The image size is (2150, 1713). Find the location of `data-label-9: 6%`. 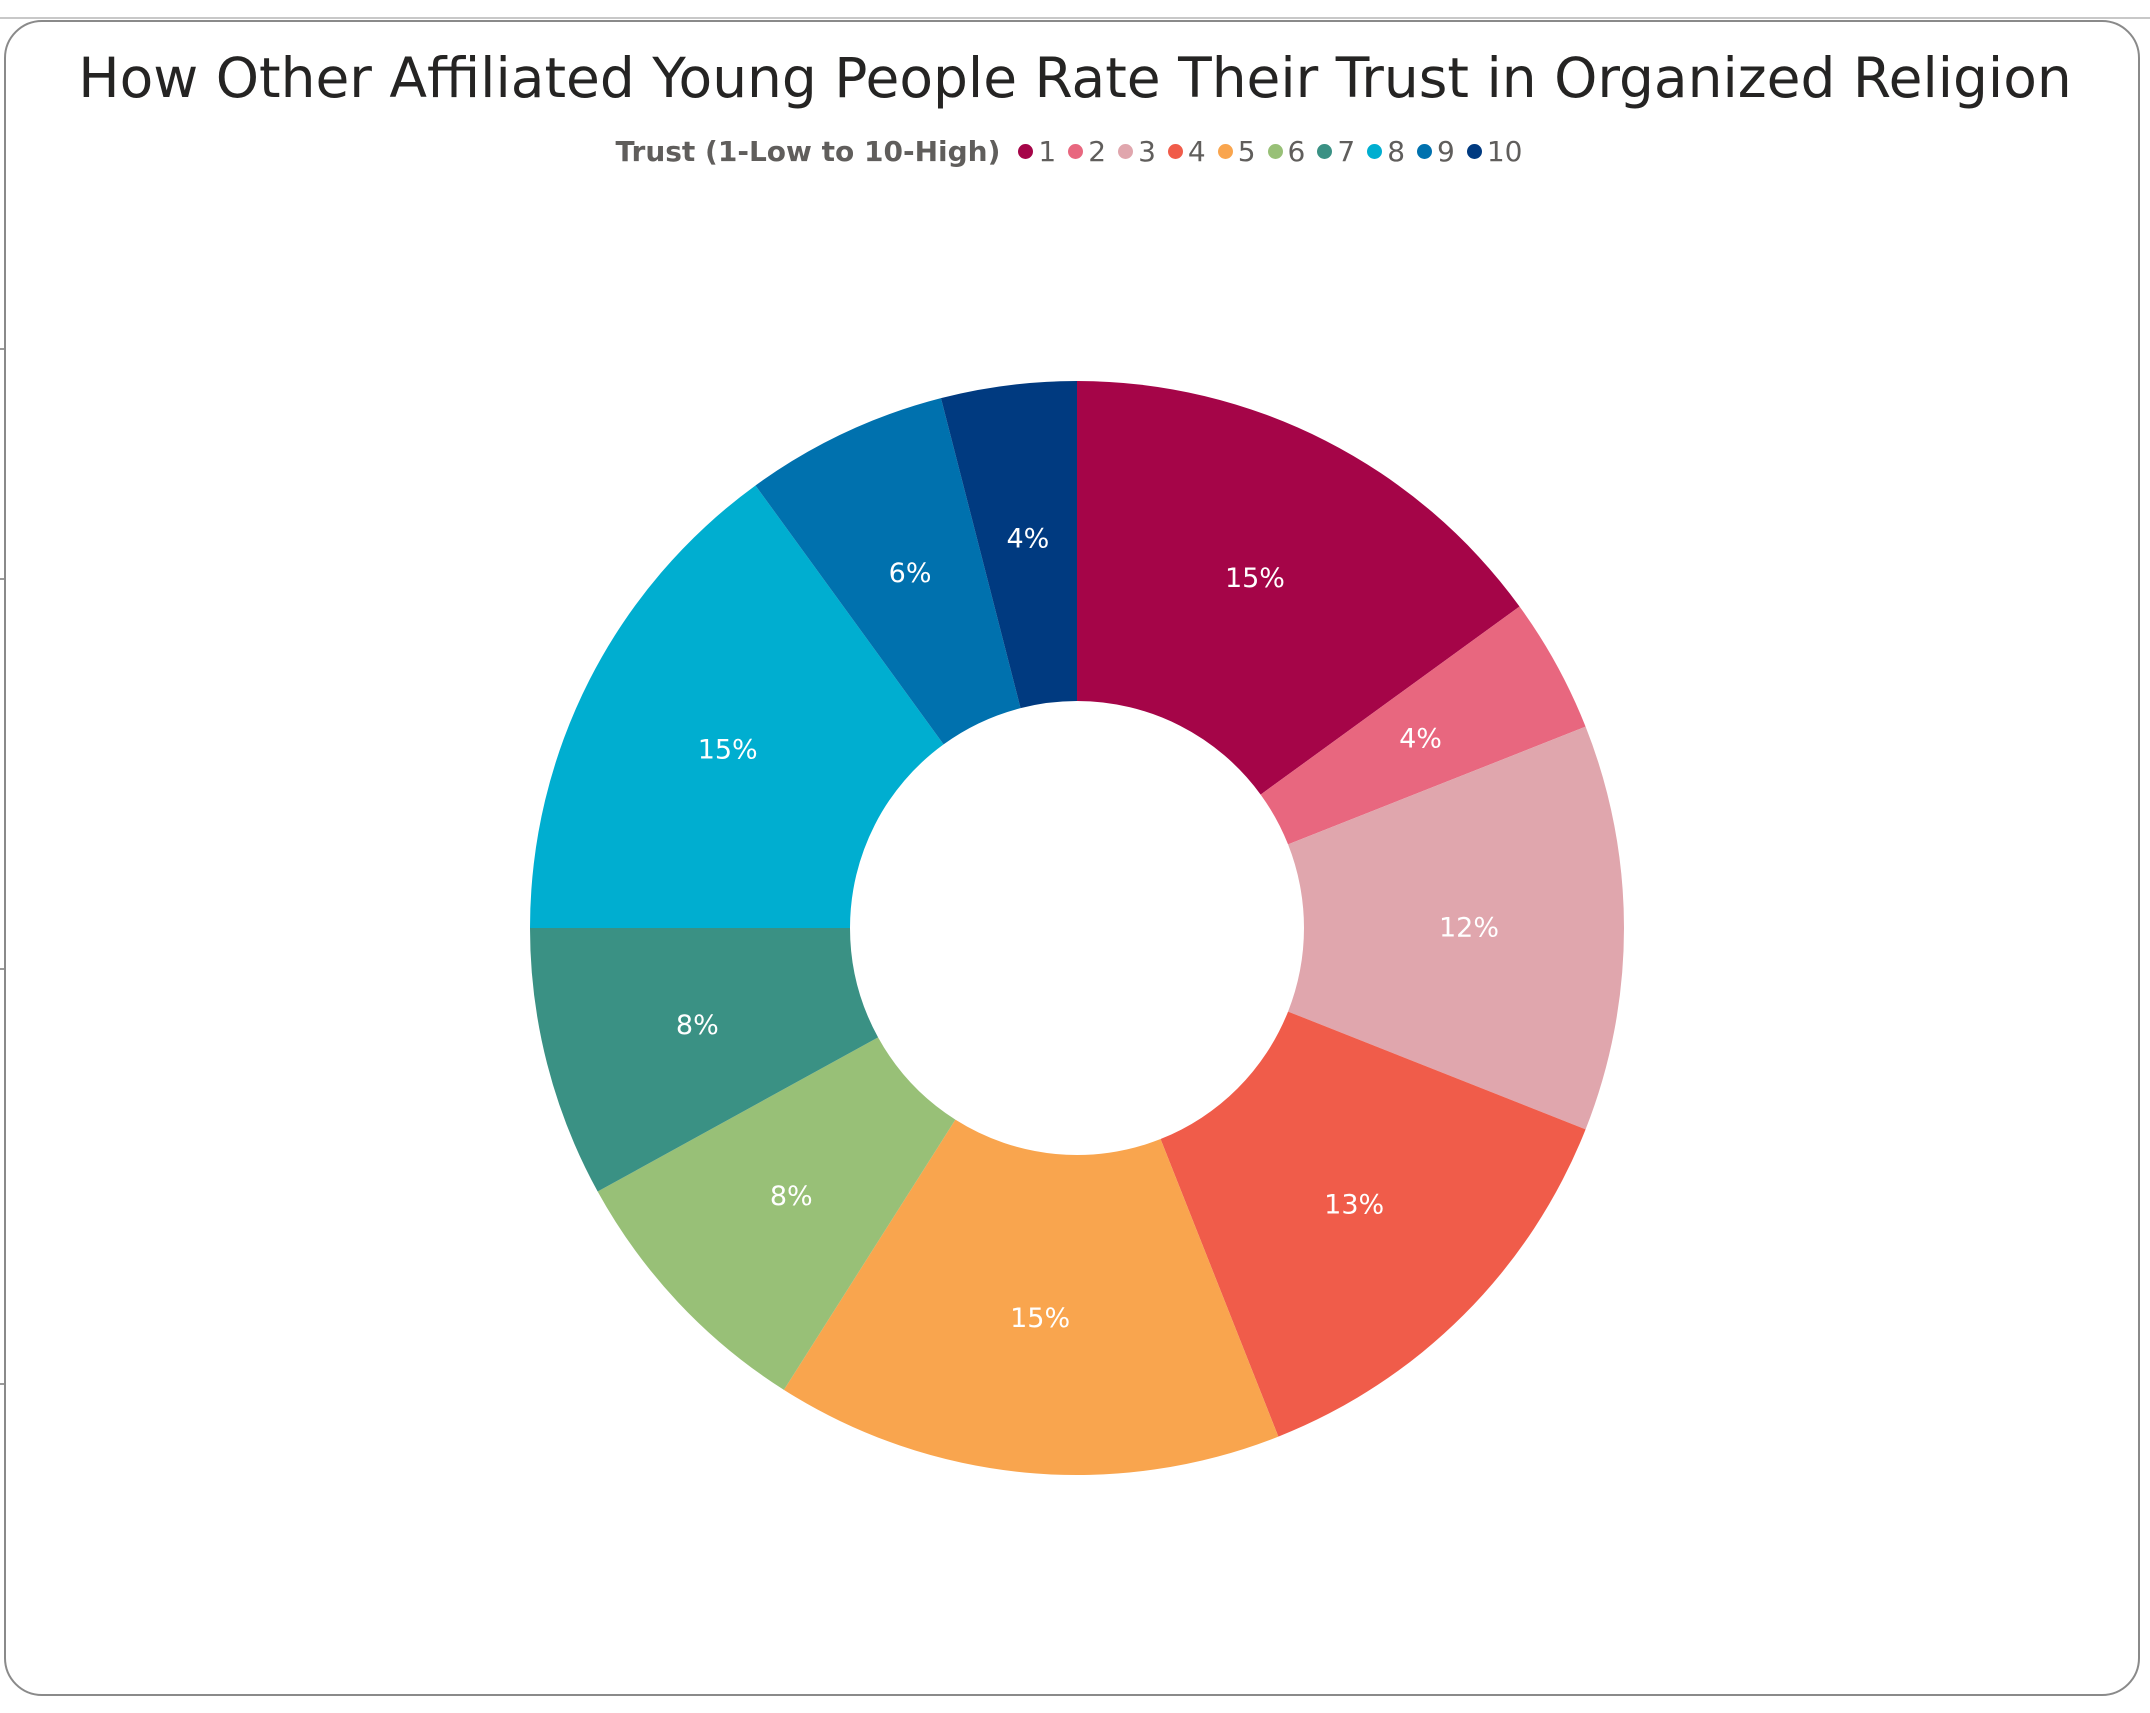

data-label-9: 6% is located at coordinates (910, 573).